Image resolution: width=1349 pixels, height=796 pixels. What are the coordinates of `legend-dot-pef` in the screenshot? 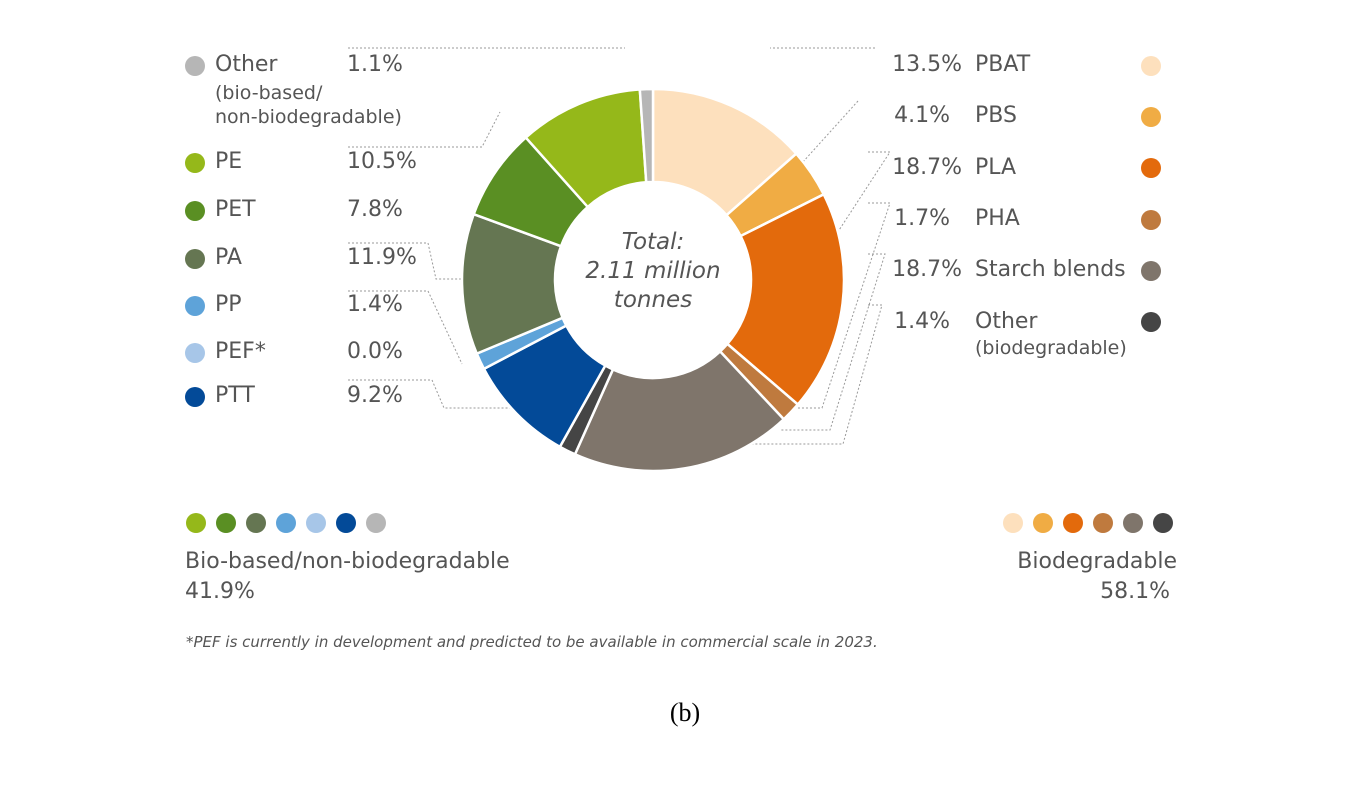 It's located at (195, 353).